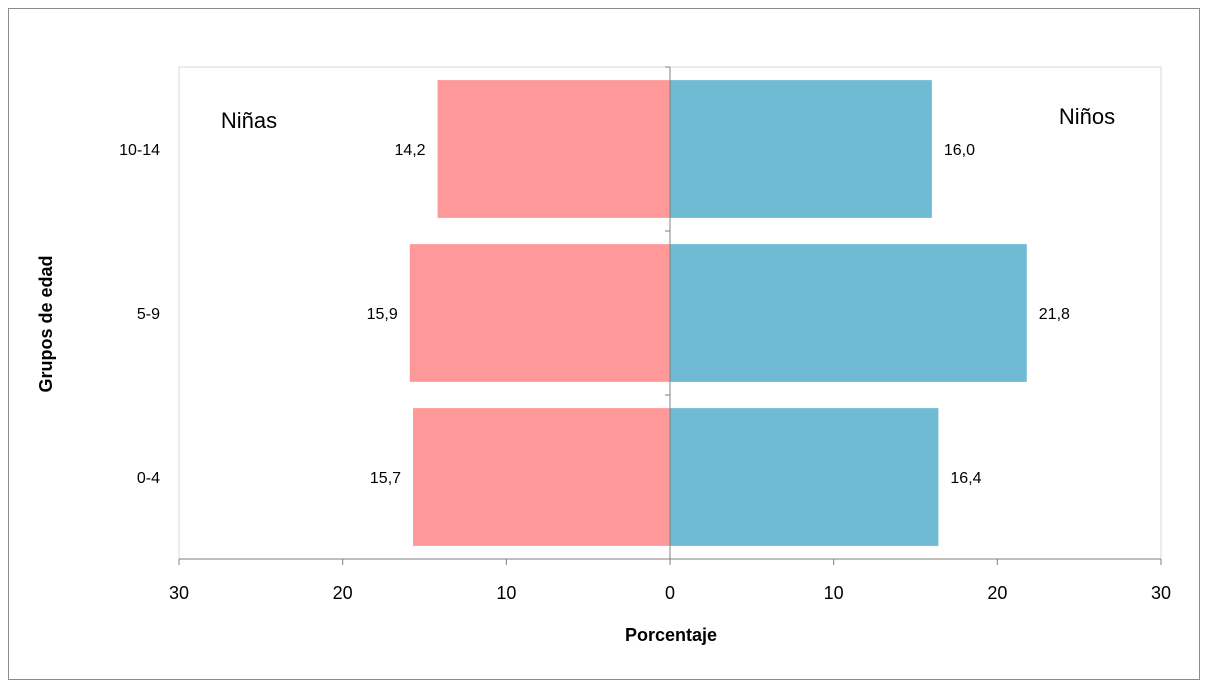 This screenshot has height=688, width=1209. What do you see at coordinates (965, 478) in the screenshot?
I see `data-label-boys-0-4: 16,4` at bounding box center [965, 478].